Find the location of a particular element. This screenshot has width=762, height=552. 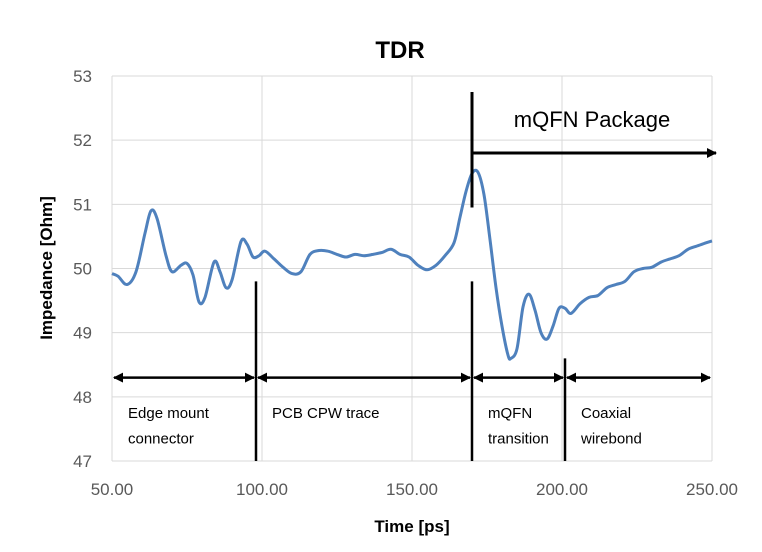

x-tick-label: 100.00 is located at coordinates (262, 489).